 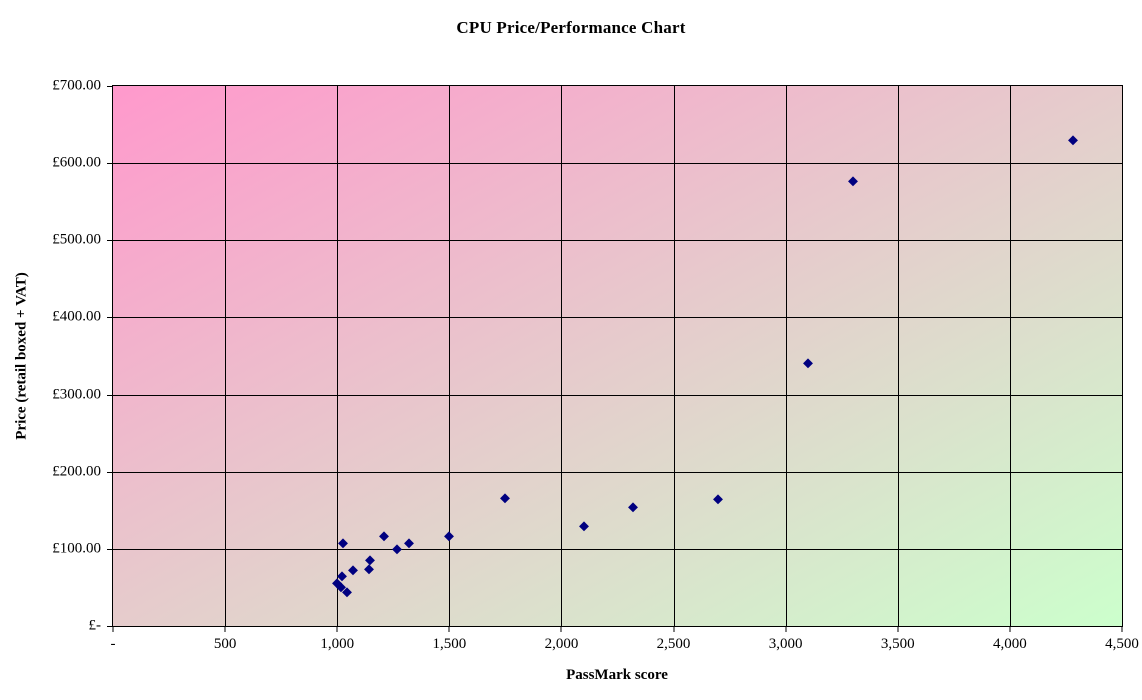 What do you see at coordinates (673, 644) in the screenshot?
I see `x-tick-label: 2,500` at bounding box center [673, 644].